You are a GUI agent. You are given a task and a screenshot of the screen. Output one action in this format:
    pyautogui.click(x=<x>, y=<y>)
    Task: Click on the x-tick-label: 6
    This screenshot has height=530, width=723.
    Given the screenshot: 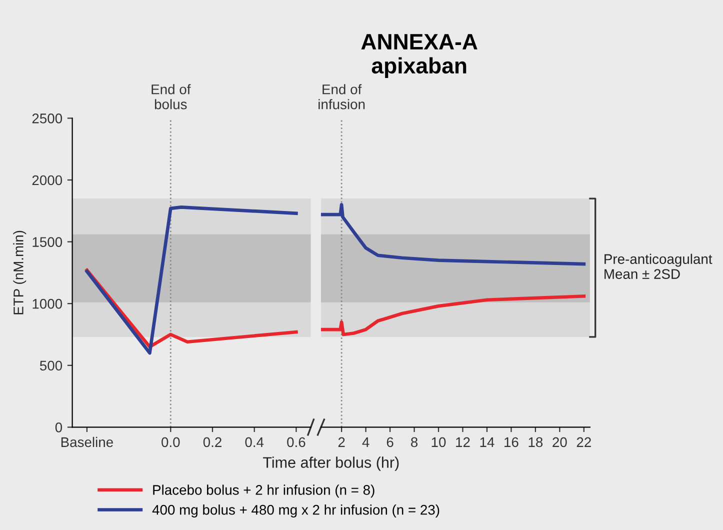 What is the action you would take?
    pyautogui.click(x=390, y=442)
    